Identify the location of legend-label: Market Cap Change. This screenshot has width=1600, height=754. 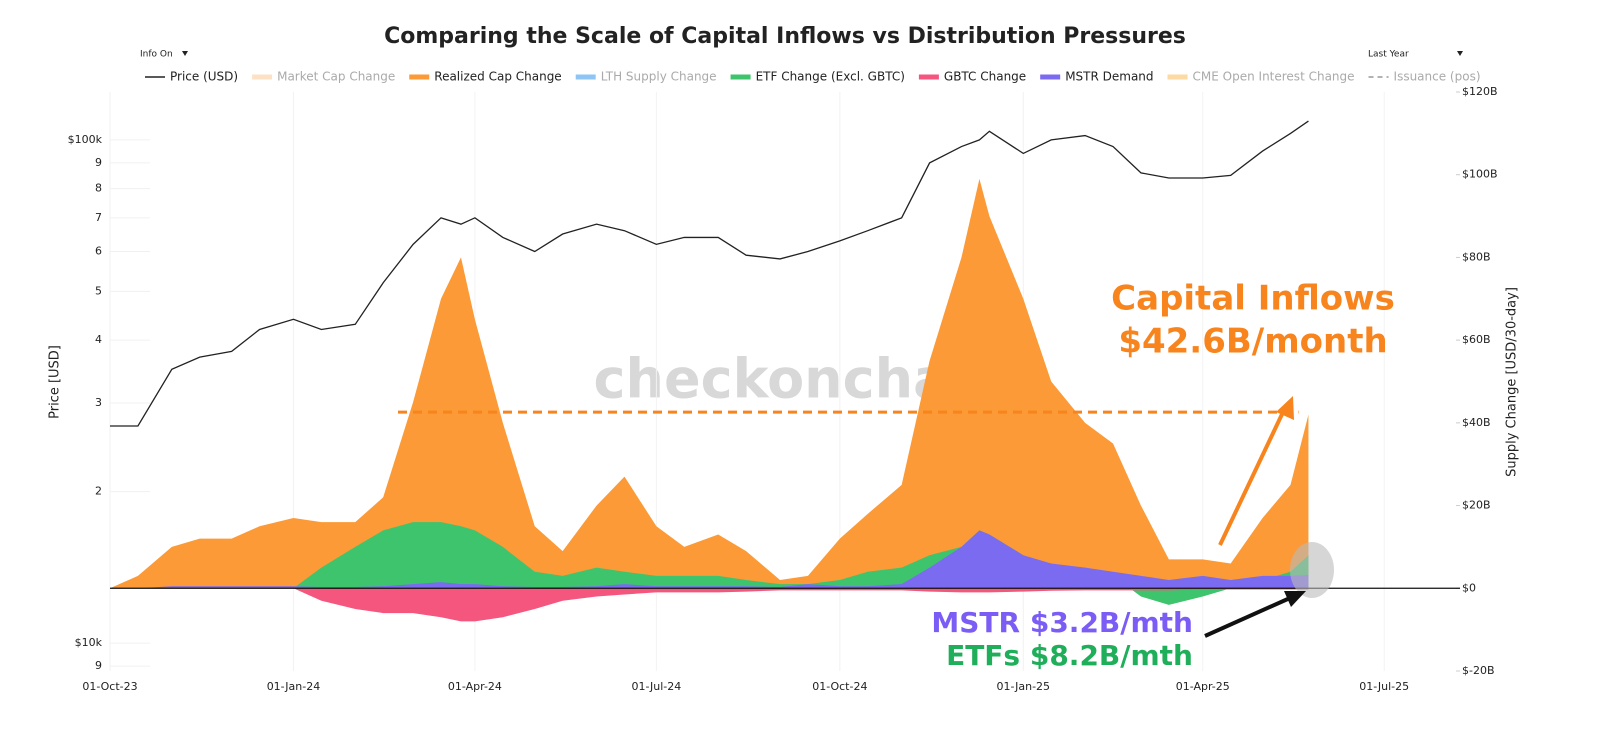
(336, 77).